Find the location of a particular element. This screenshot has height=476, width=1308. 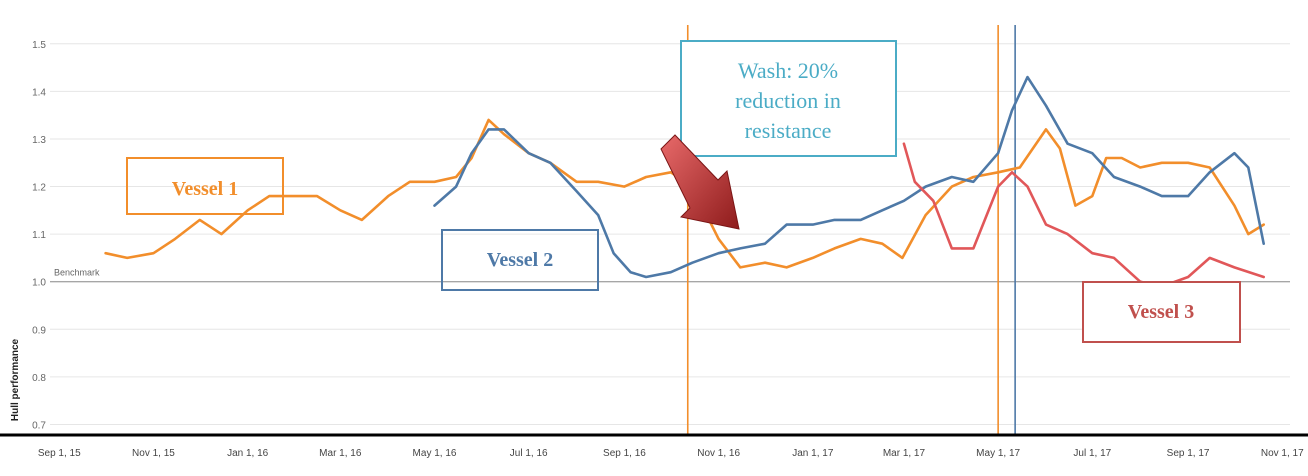

x-tick-label: Jan 1, 16 is located at coordinates (248, 453).